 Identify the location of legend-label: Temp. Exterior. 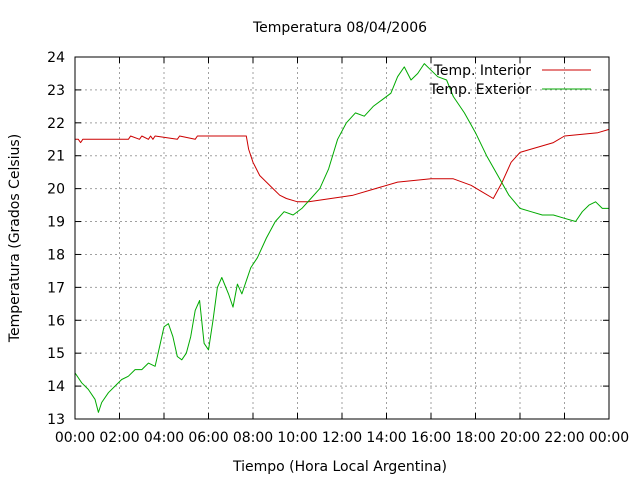
(480, 90).